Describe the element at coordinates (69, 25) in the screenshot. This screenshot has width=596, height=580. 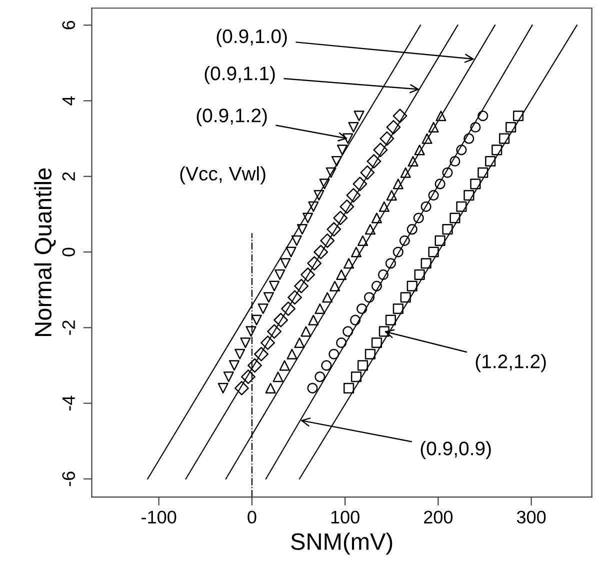
I see `y-tick-label: 6` at that location.